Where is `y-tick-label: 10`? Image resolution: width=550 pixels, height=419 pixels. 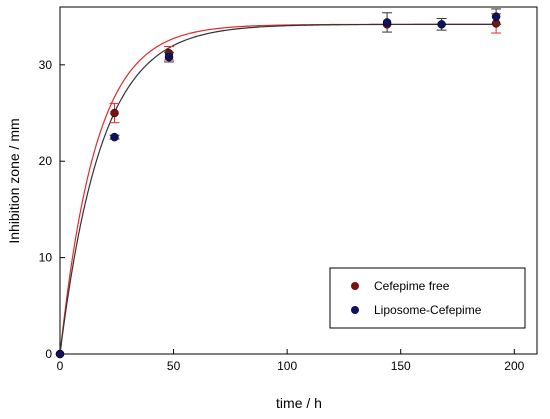
y-tick-label: 10 is located at coordinates (46, 258).